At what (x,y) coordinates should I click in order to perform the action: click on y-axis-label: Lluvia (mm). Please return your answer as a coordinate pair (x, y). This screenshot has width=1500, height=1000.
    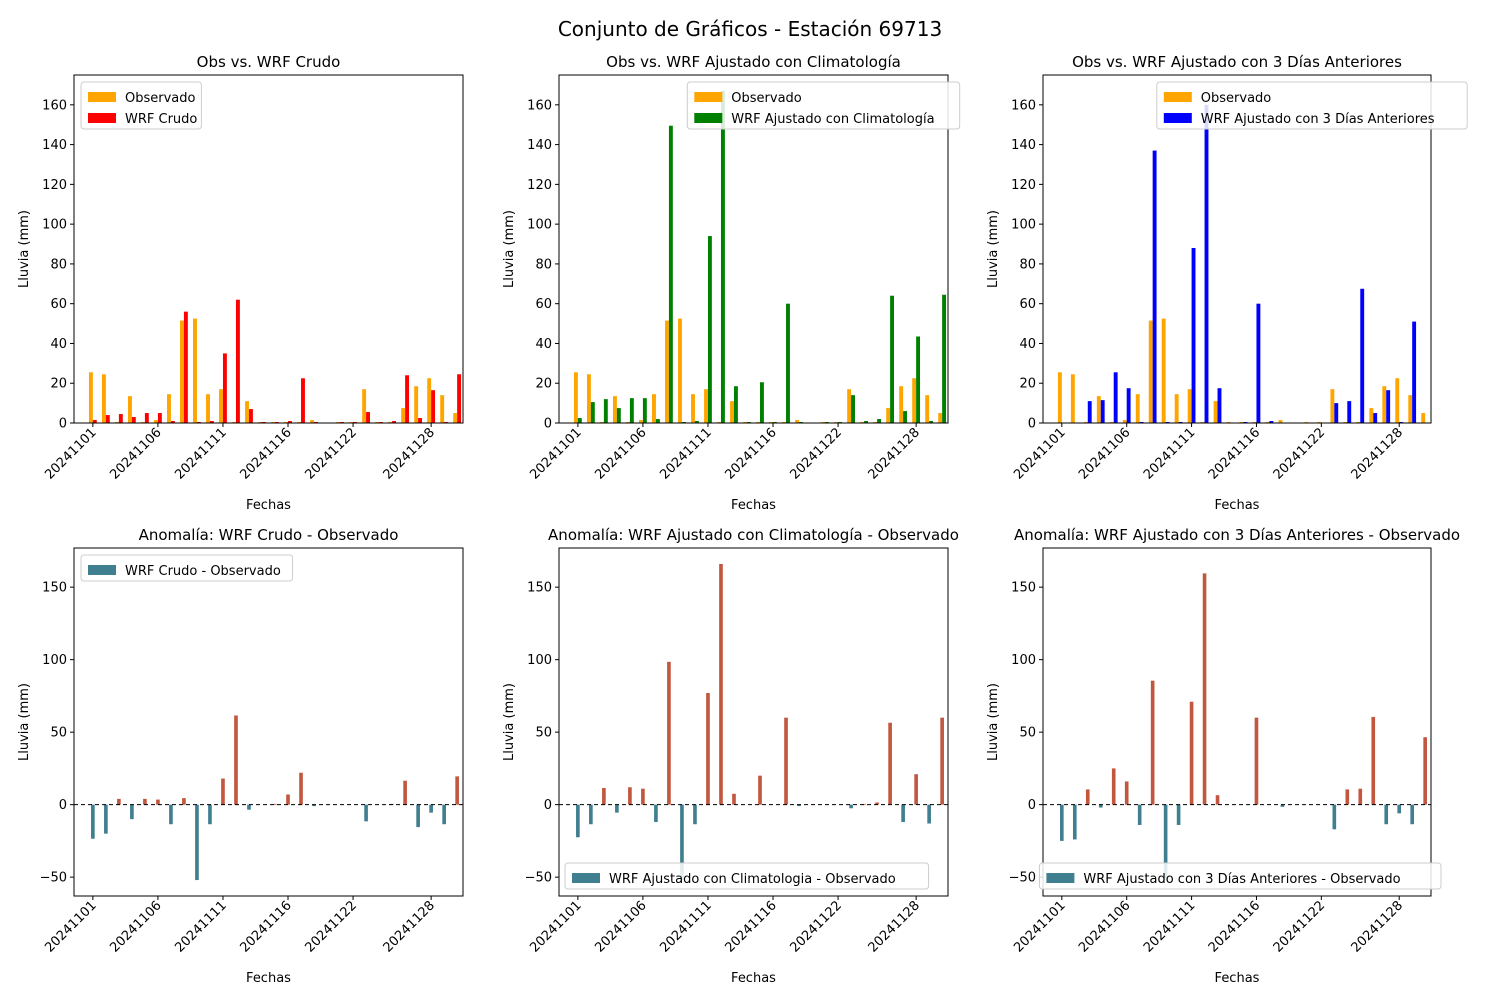
    Looking at the image, I should click on (24, 722).